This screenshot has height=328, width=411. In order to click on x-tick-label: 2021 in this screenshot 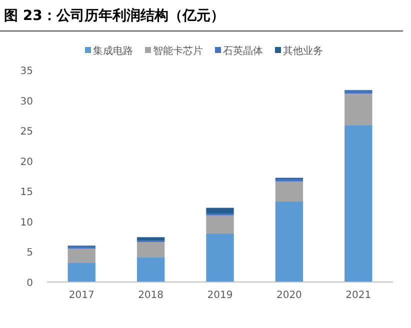, I will do `click(359, 295)`.